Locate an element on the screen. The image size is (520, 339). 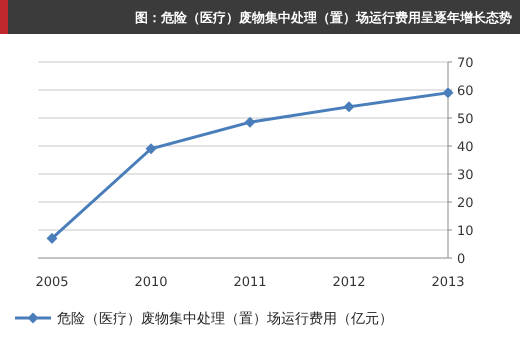
x-tick-label: 2013 is located at coordinates (448, 282).